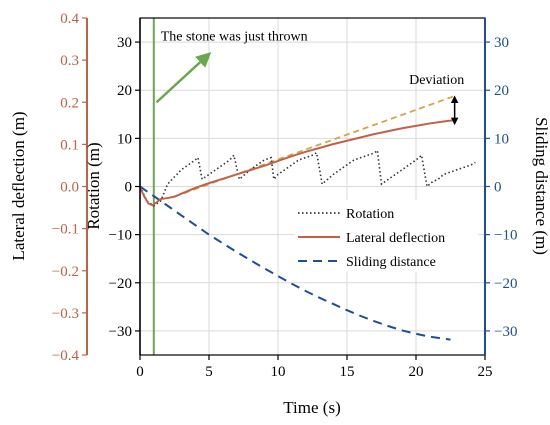  I want to click on left-outer-tick-label: −0.2, so click(65, 272).